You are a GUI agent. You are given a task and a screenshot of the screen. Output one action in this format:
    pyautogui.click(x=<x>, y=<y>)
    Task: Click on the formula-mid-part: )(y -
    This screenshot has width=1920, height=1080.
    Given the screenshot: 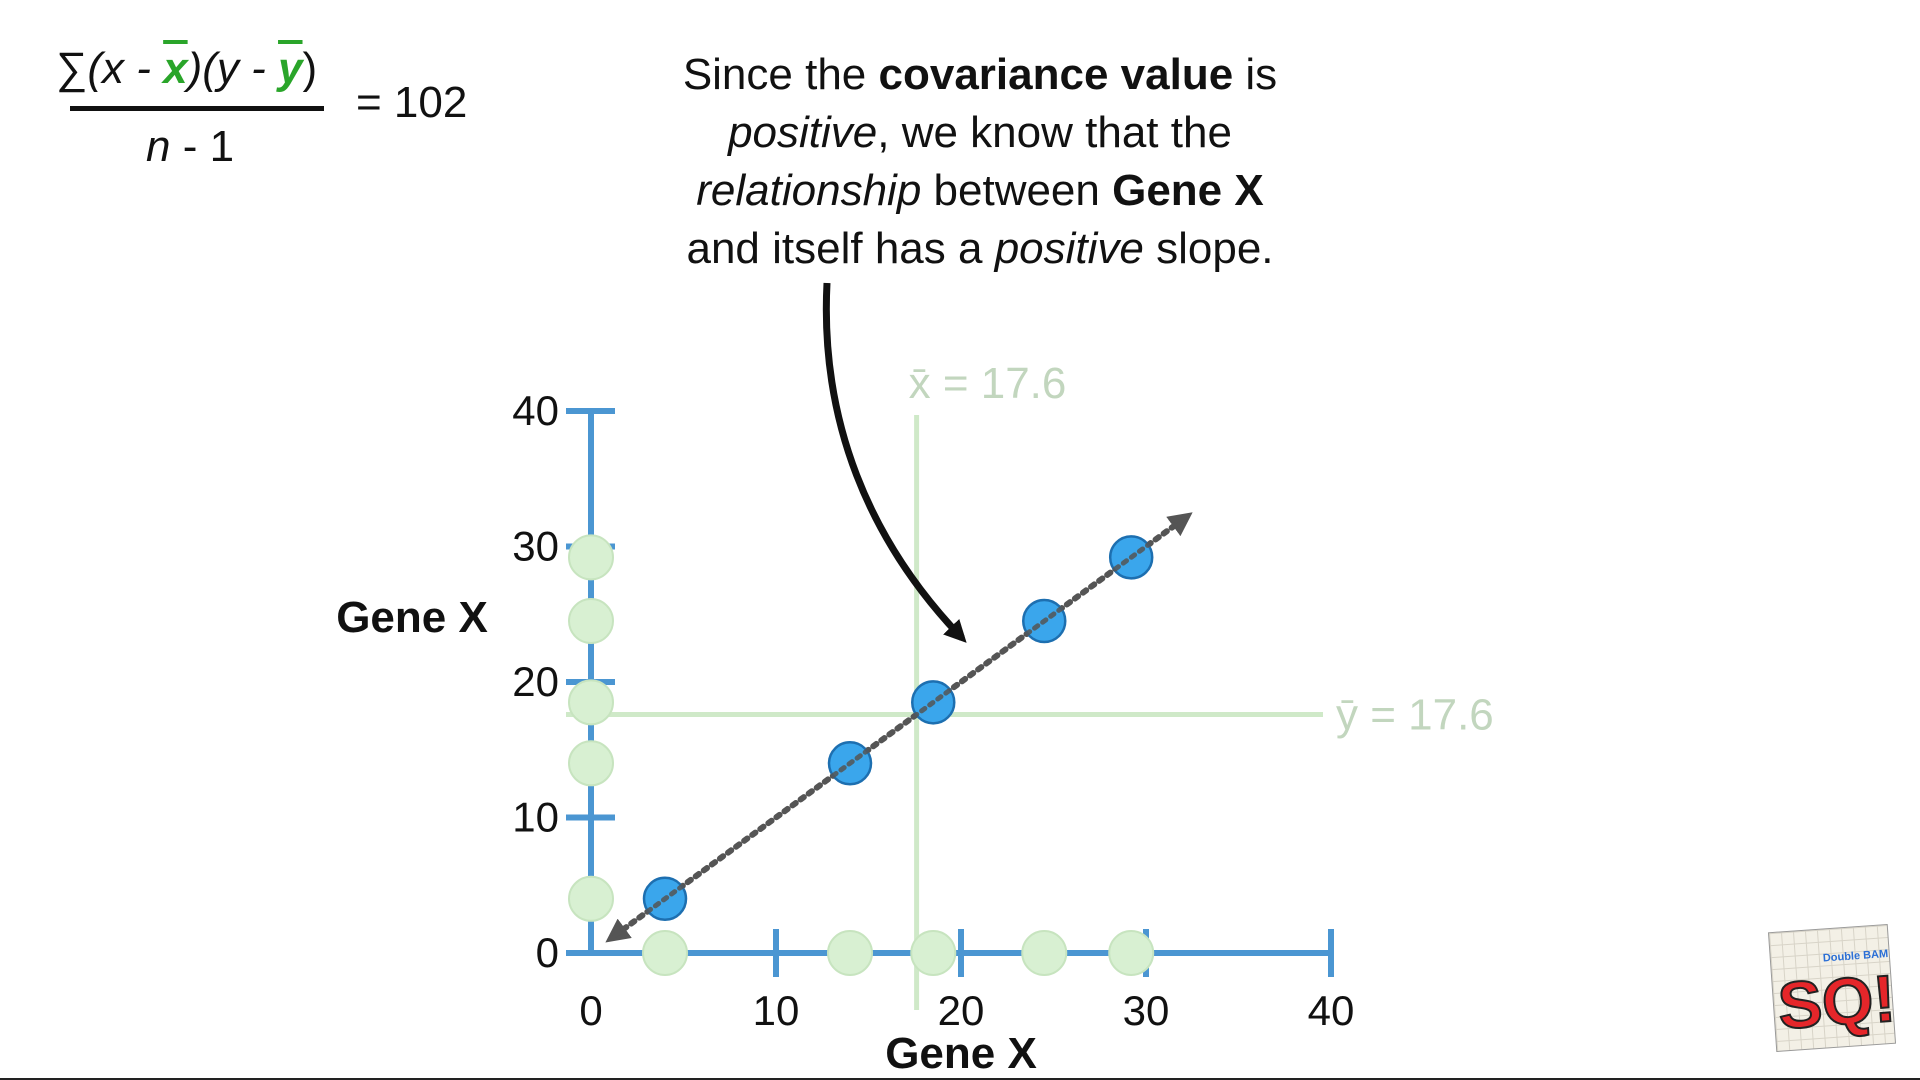 What is the action you would take?
    pyautogui.click(x=233, y=68)
    